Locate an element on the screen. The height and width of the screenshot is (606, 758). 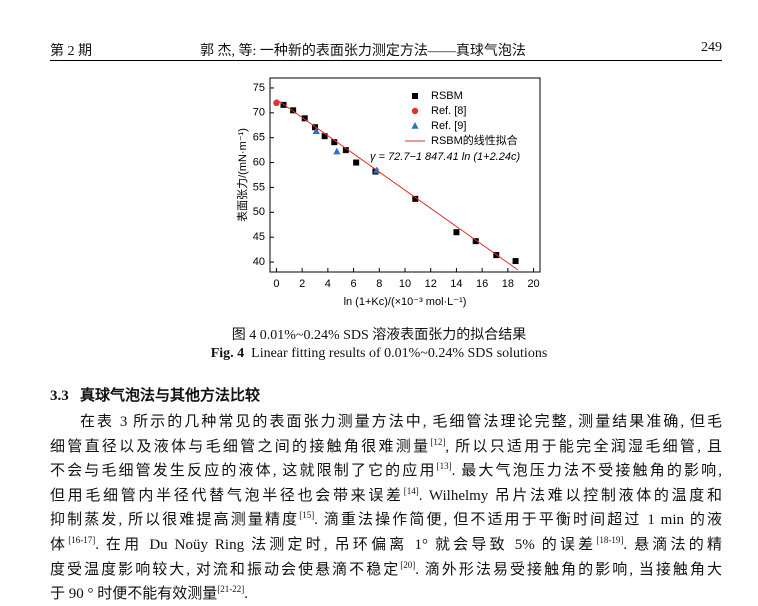
citation: [13] is located at coordinates (444, 466).